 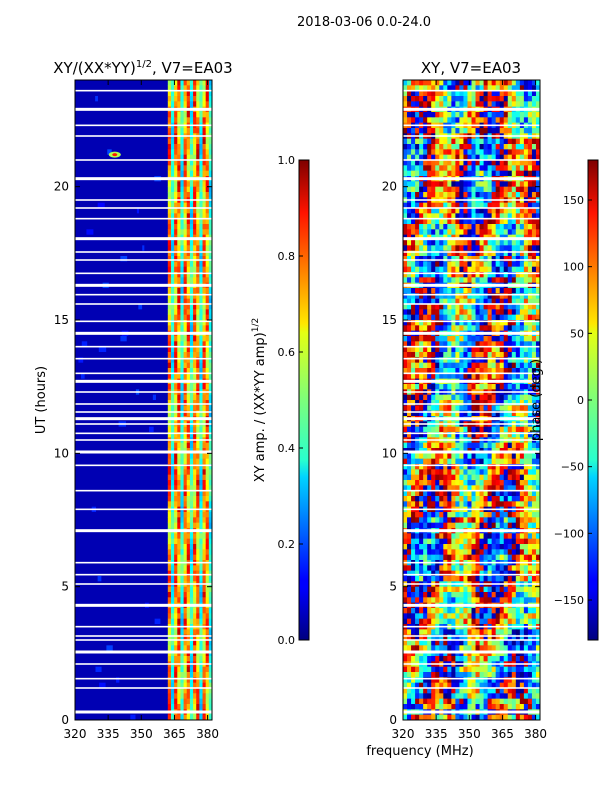 I want to click on colorbar-phase-tick-label: −100, so click(x=569, y=533).